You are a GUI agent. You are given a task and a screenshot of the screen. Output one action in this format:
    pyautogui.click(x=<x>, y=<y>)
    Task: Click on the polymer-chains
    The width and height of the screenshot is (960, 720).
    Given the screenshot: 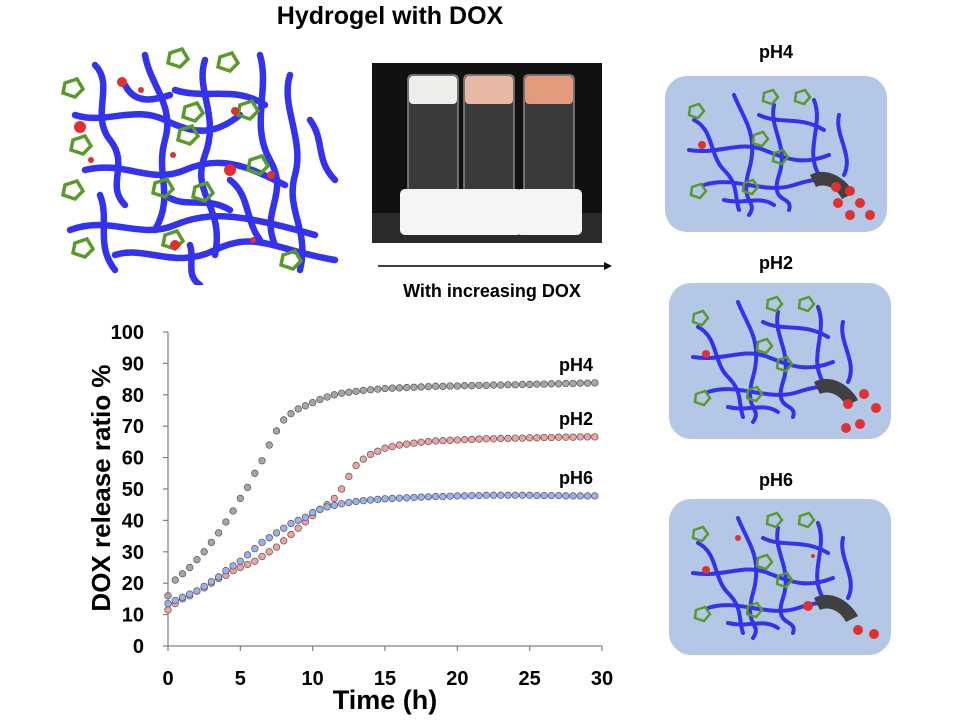 What is the action you would take?
    pyautogui.click(x=772, y=362)
    